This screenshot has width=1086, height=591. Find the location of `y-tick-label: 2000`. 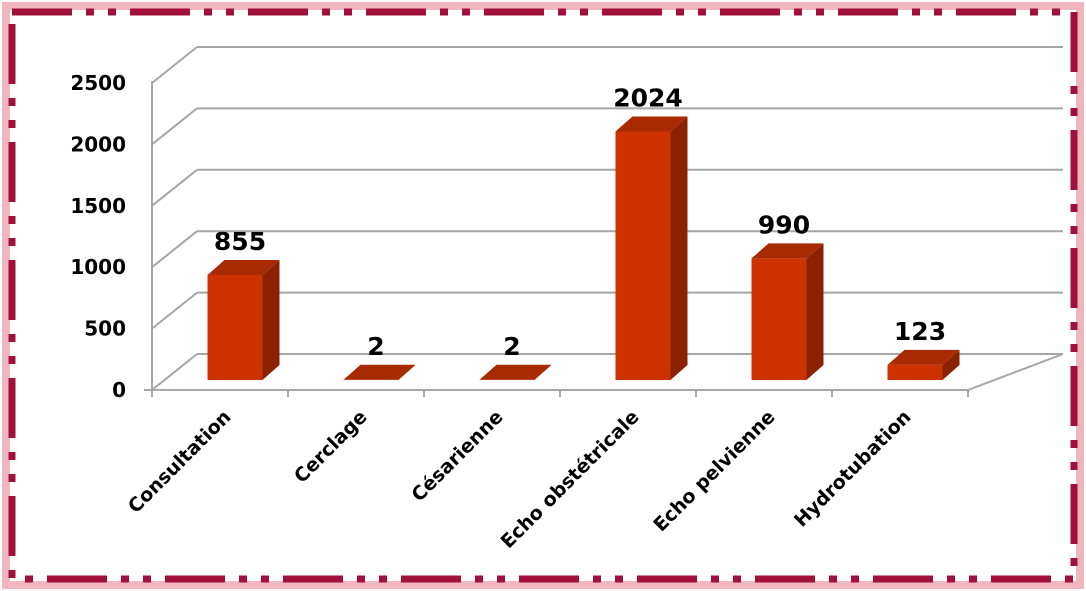

y-tick-label: 2000 is located at coordinates (98, 144).